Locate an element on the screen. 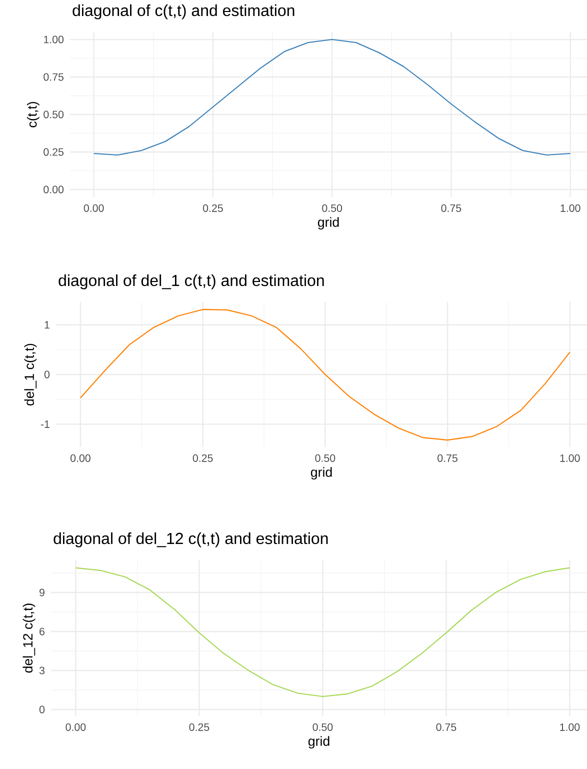  y-tick-label: 3 is located at coordinates (41, 670).